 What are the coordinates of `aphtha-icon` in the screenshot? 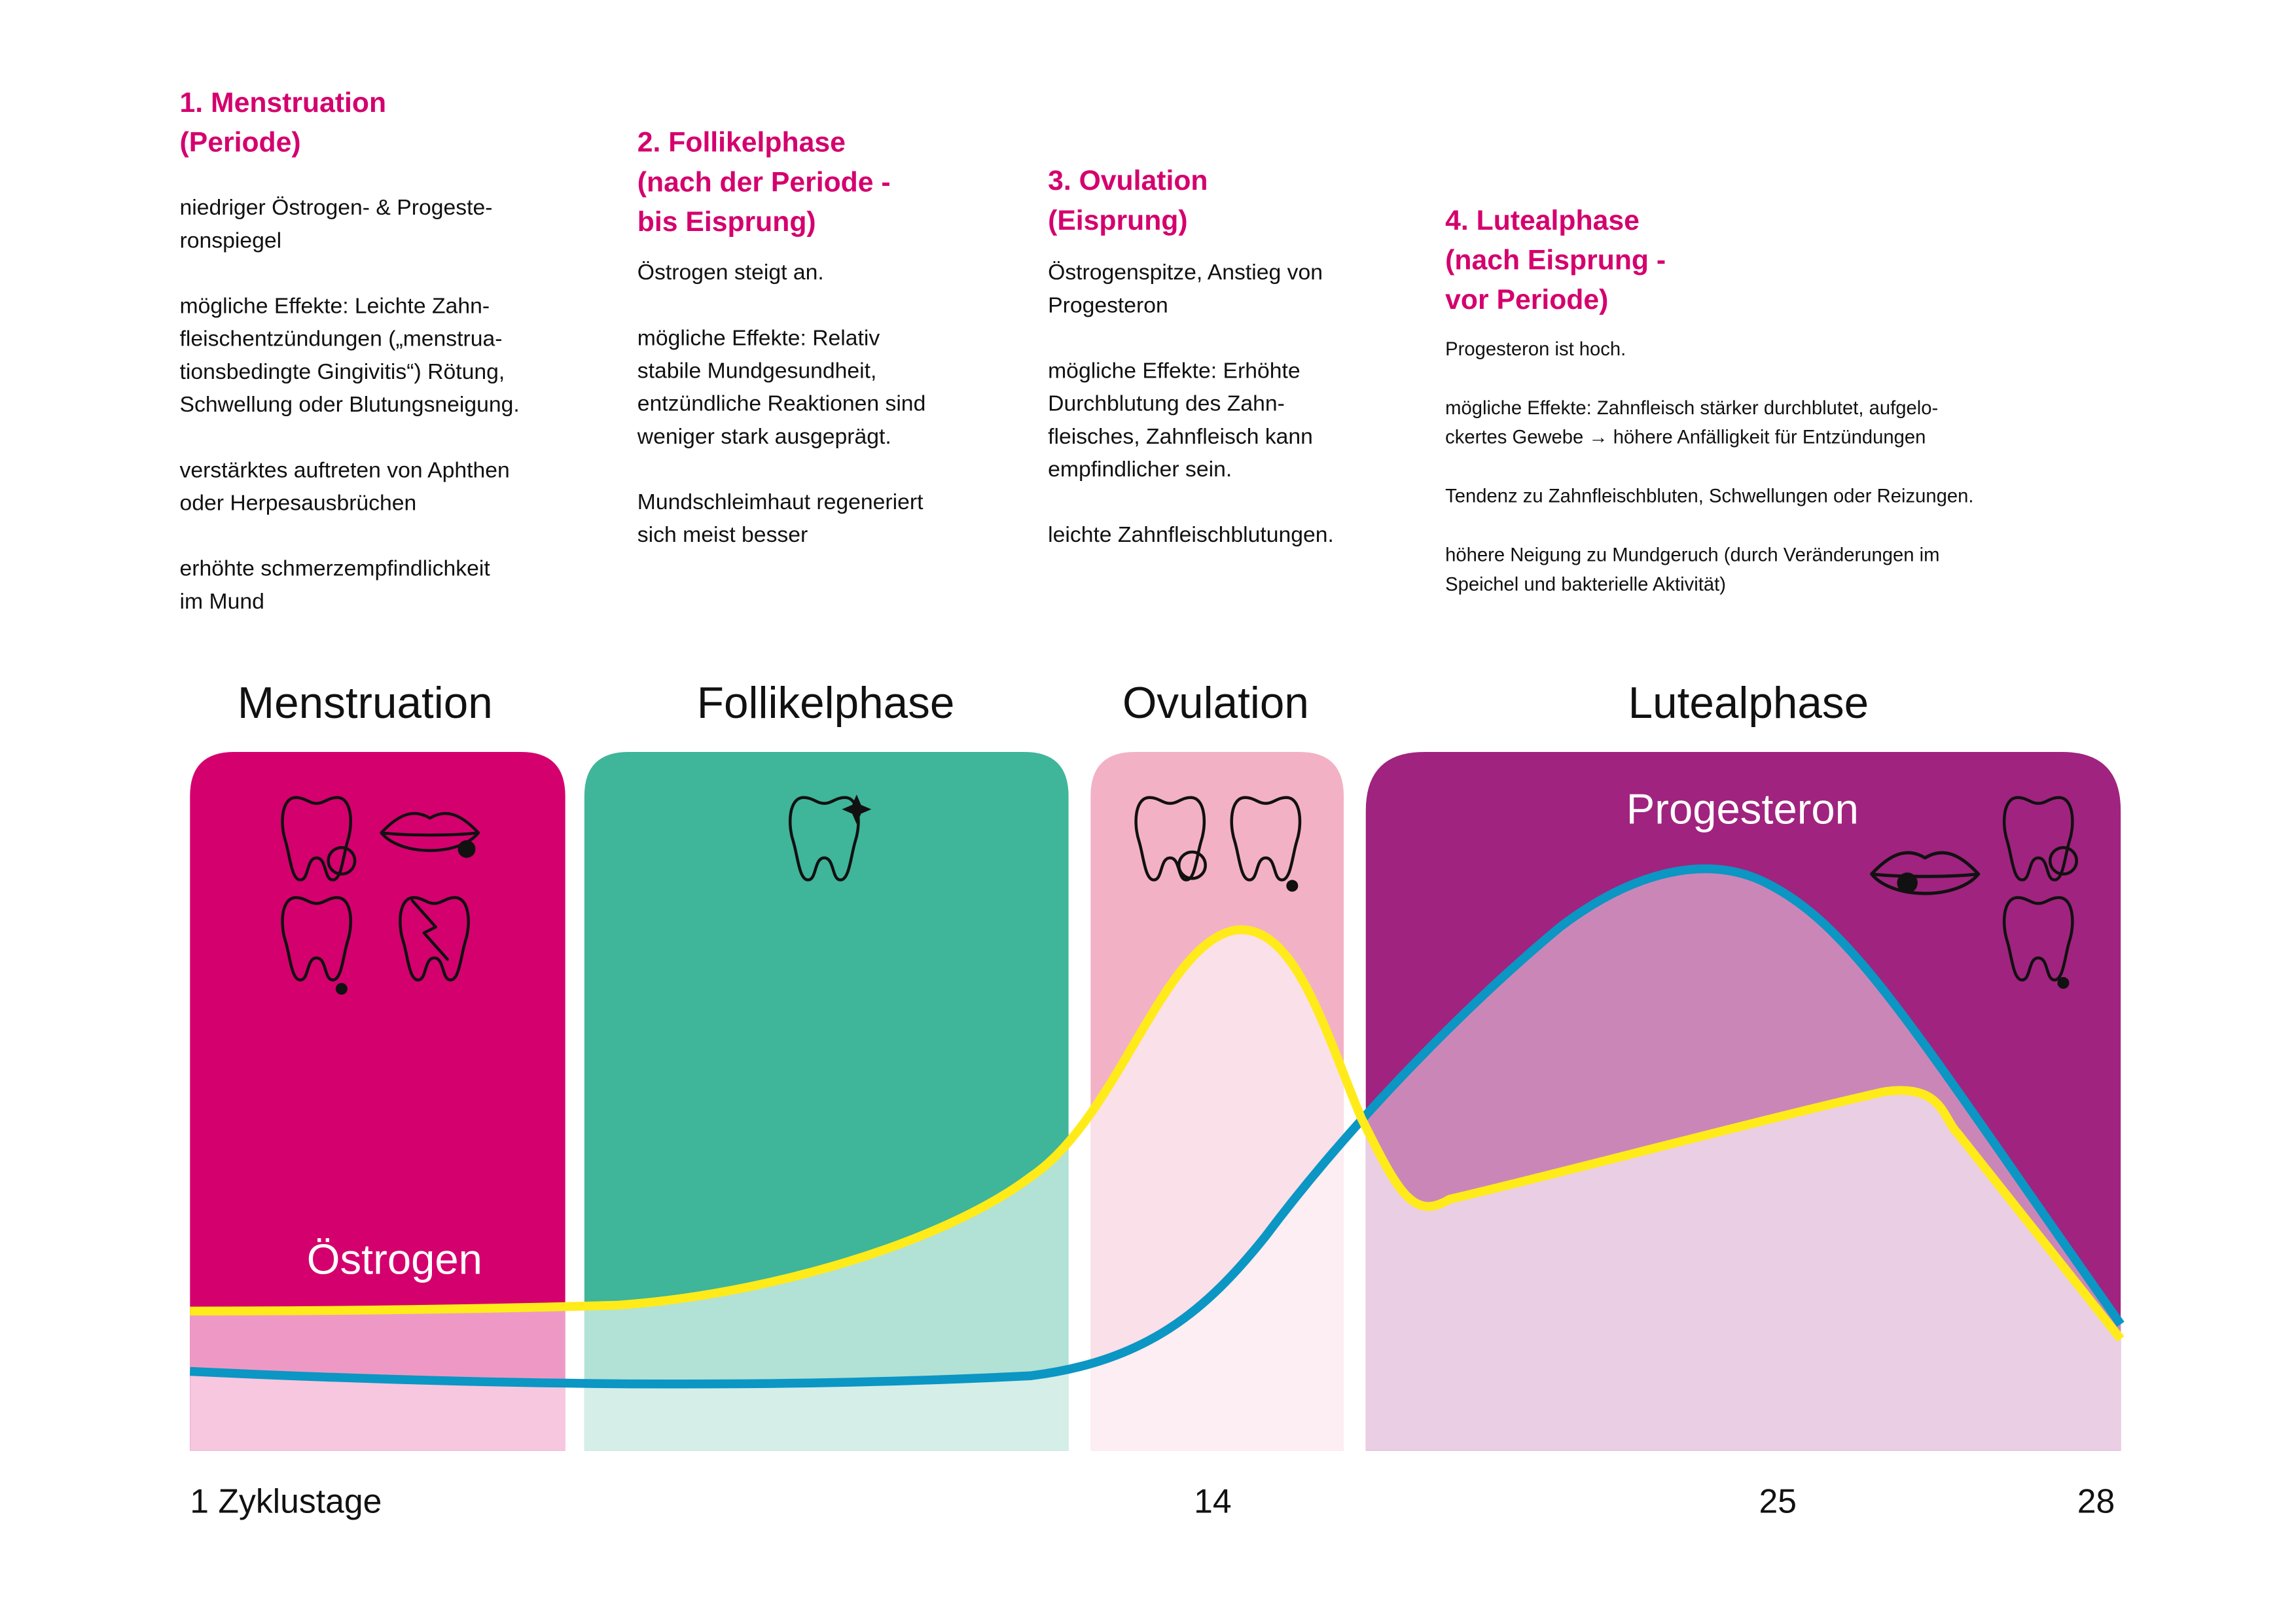 It's located at (466, 849).